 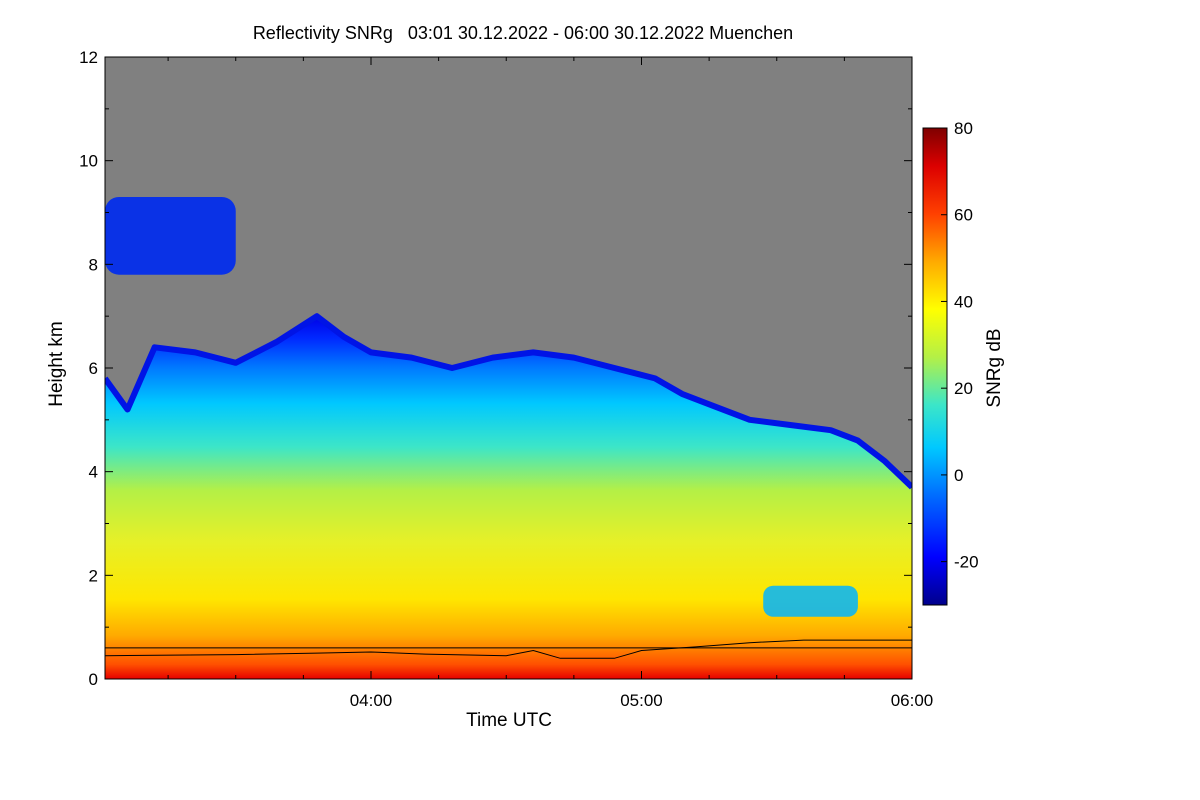 What do you see at coordinates (810, 601) in the screenshot?
I see `low-snr-pocket` at bounding box center [810, 601].